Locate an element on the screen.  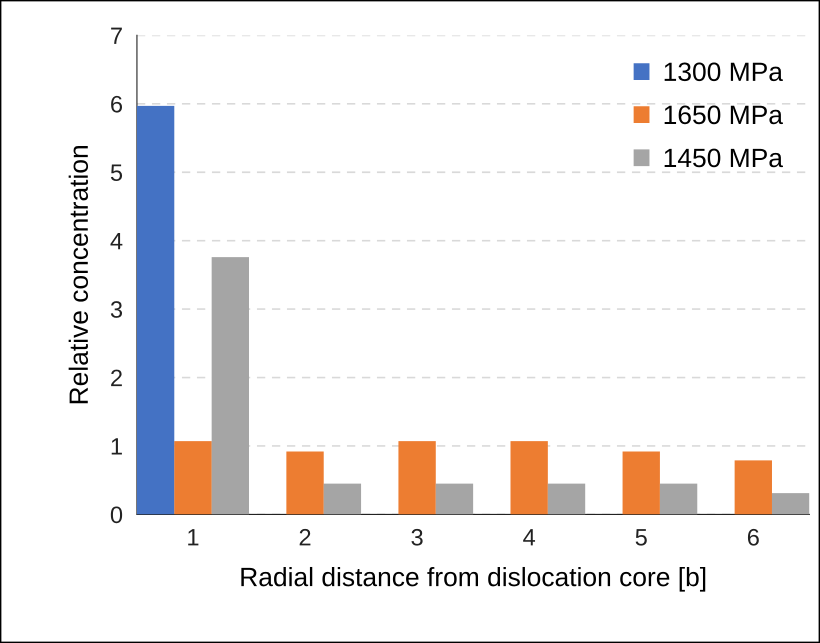
y-tick-label: 7 is located at coordinates (116, 36).